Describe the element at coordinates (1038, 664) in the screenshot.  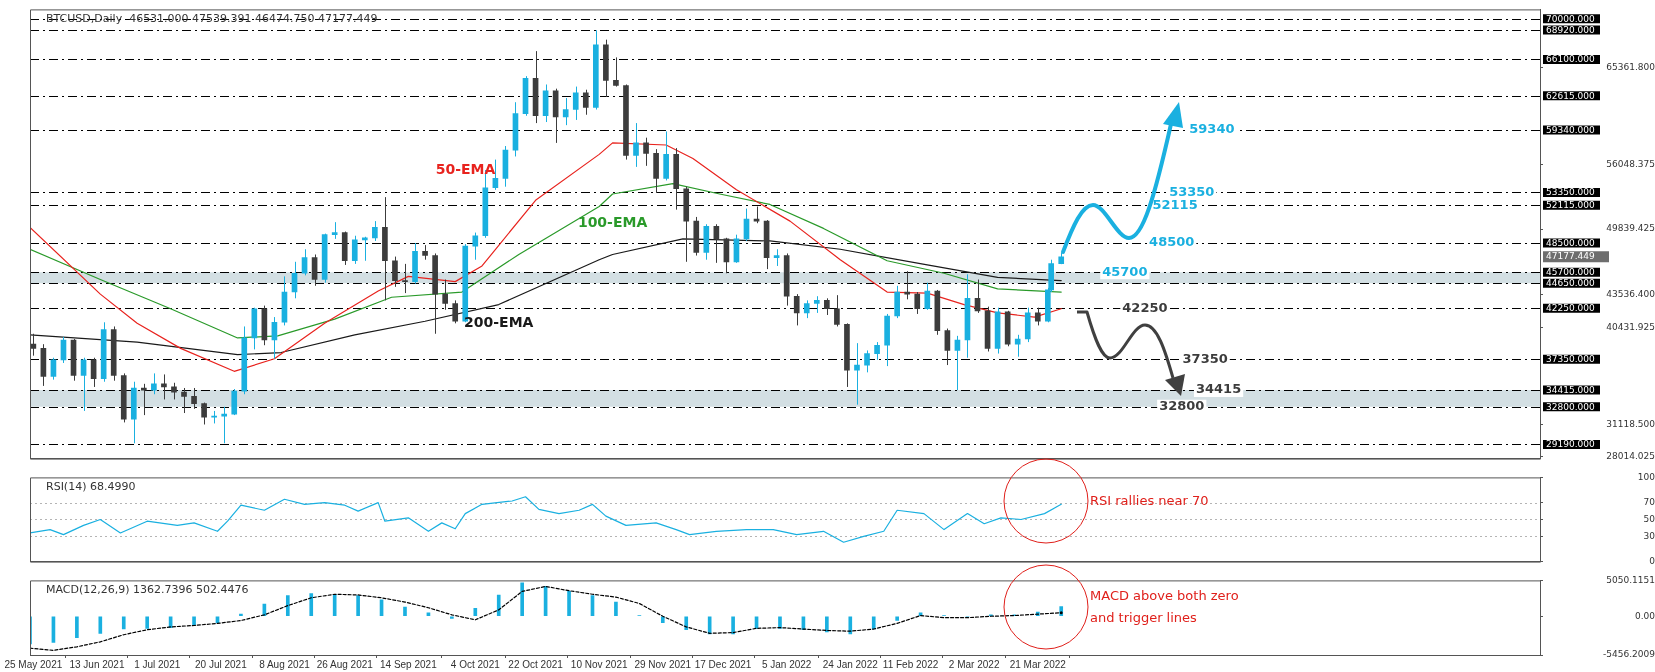
I see `x-tick-label: 21 Mar 2022` at that location.